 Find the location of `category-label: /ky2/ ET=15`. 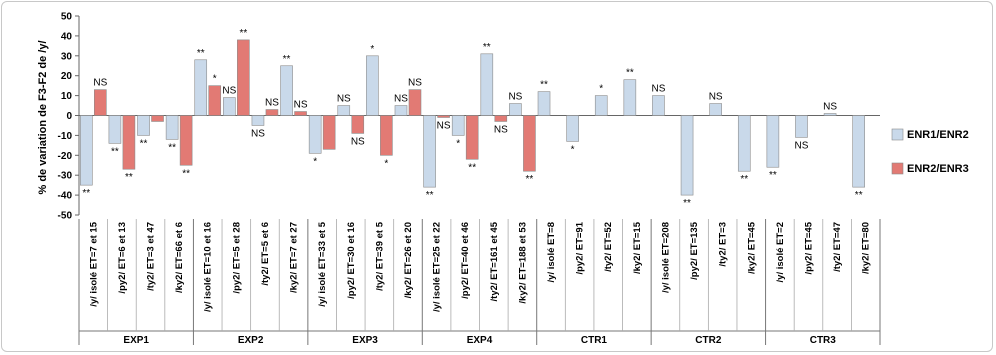

category-label: /ky2/ ET=15 is located at coordinates (637, 247).